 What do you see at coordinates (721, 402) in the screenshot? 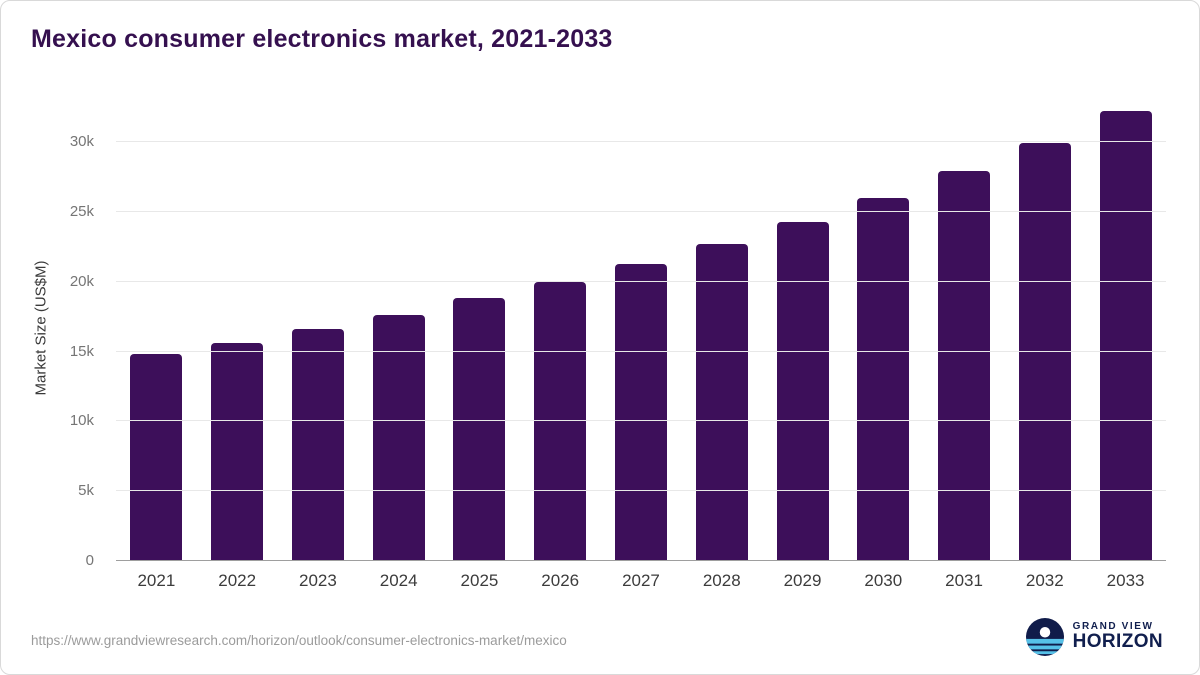
I see `bar-2028` at bounding box center [721, 402].